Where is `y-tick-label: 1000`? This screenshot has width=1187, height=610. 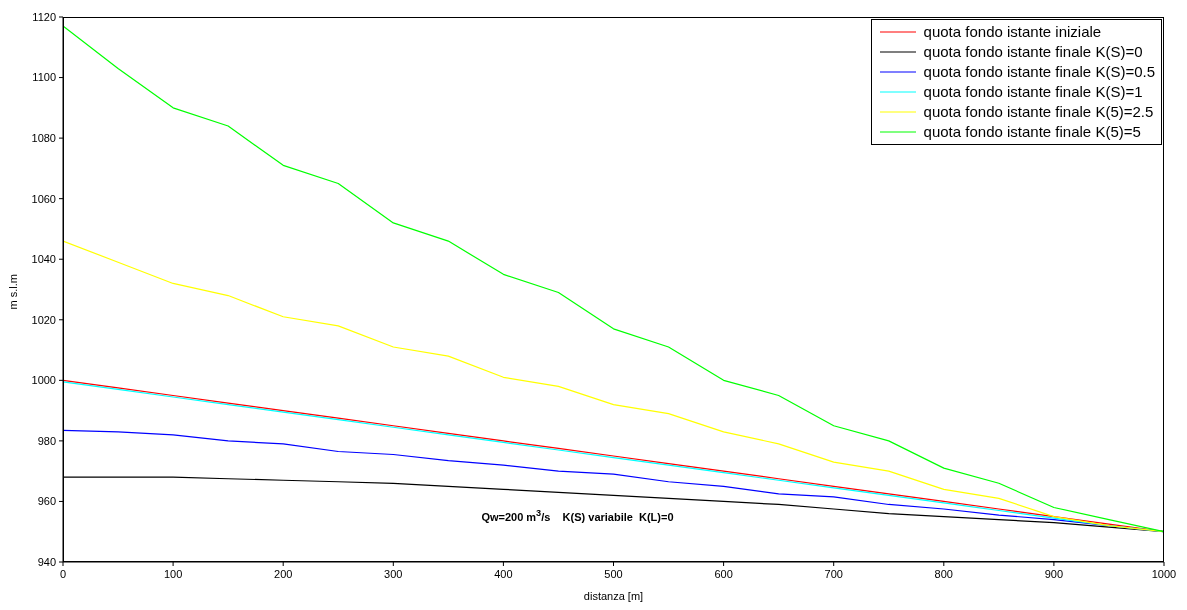
y-tick-label: 1000 is located at coordinates (43, 380).